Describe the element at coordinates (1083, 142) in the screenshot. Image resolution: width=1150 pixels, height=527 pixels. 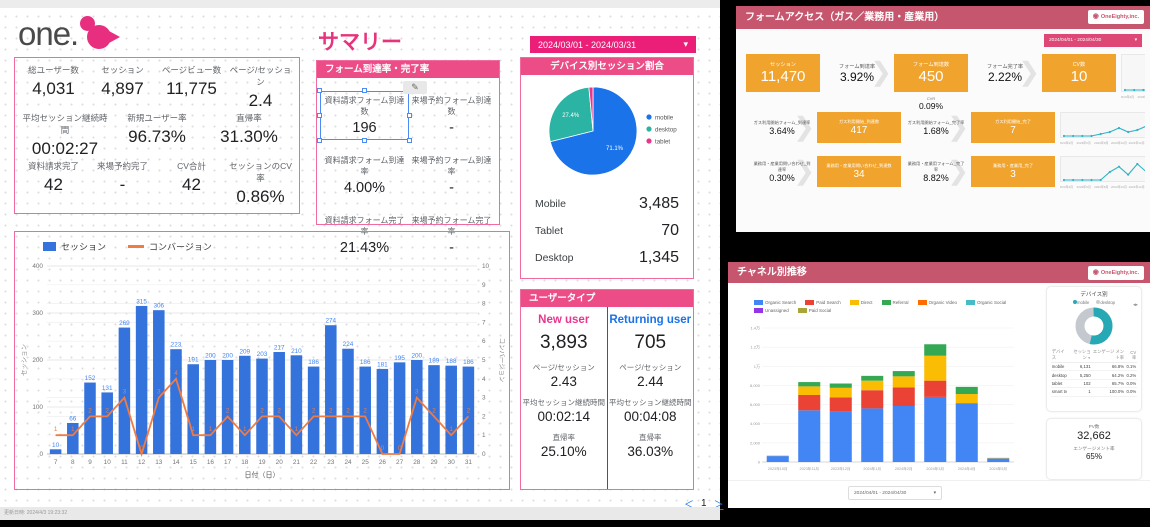
I see `svg-text: 2023年6月` at that location.